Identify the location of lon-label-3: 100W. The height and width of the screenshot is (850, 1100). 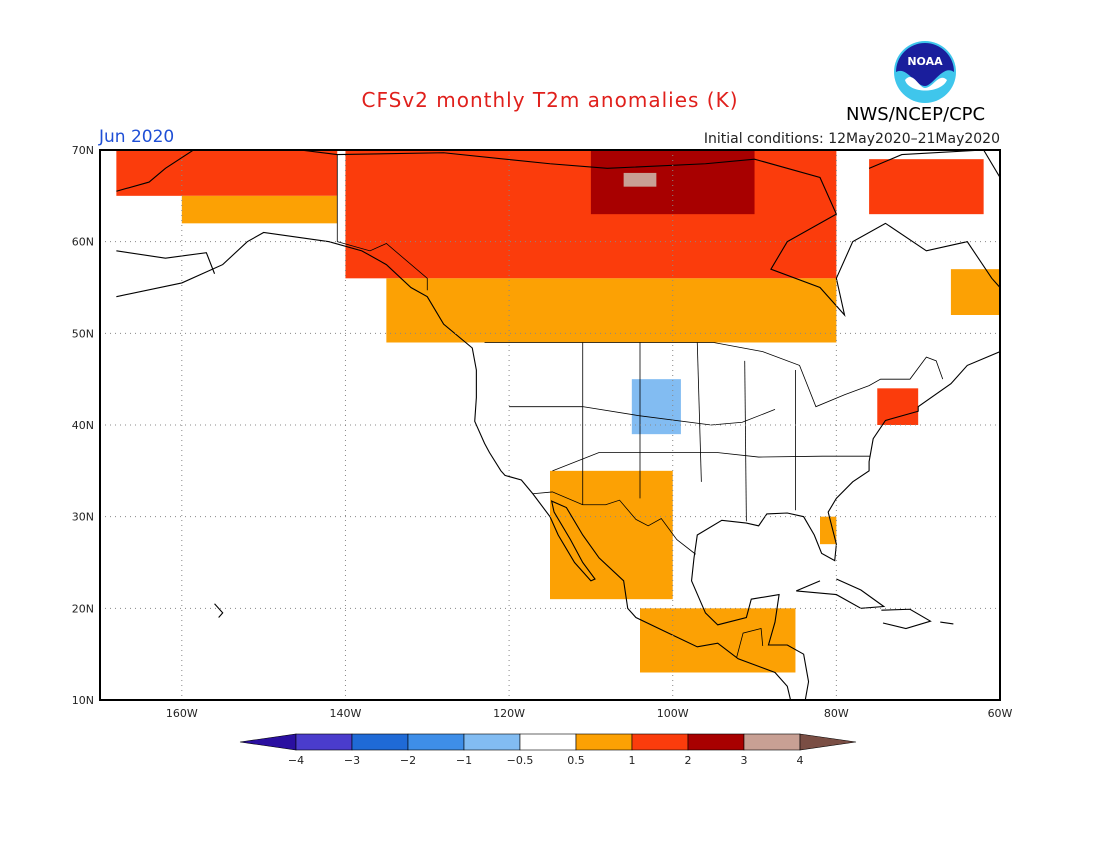
(673, 713).